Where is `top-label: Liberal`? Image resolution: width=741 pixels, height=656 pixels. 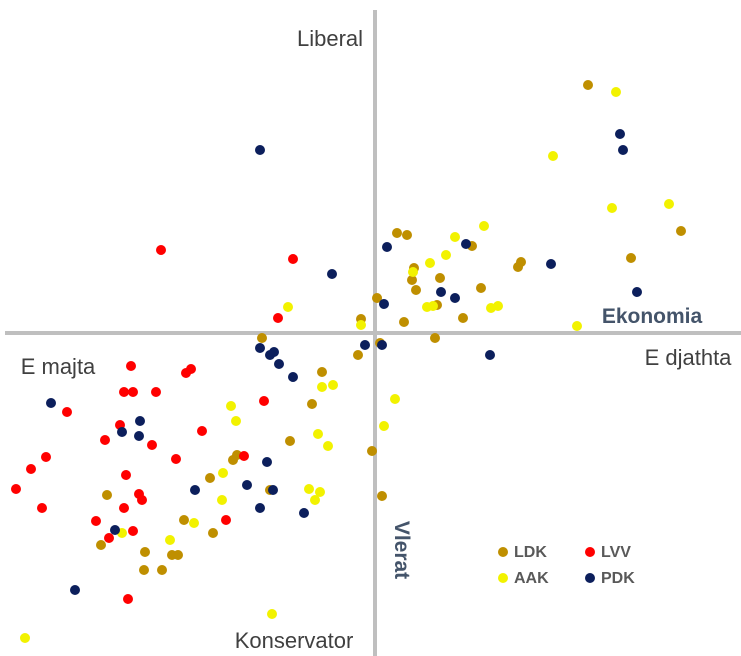 top-label: Liberal is located at coordinates (330, 38).